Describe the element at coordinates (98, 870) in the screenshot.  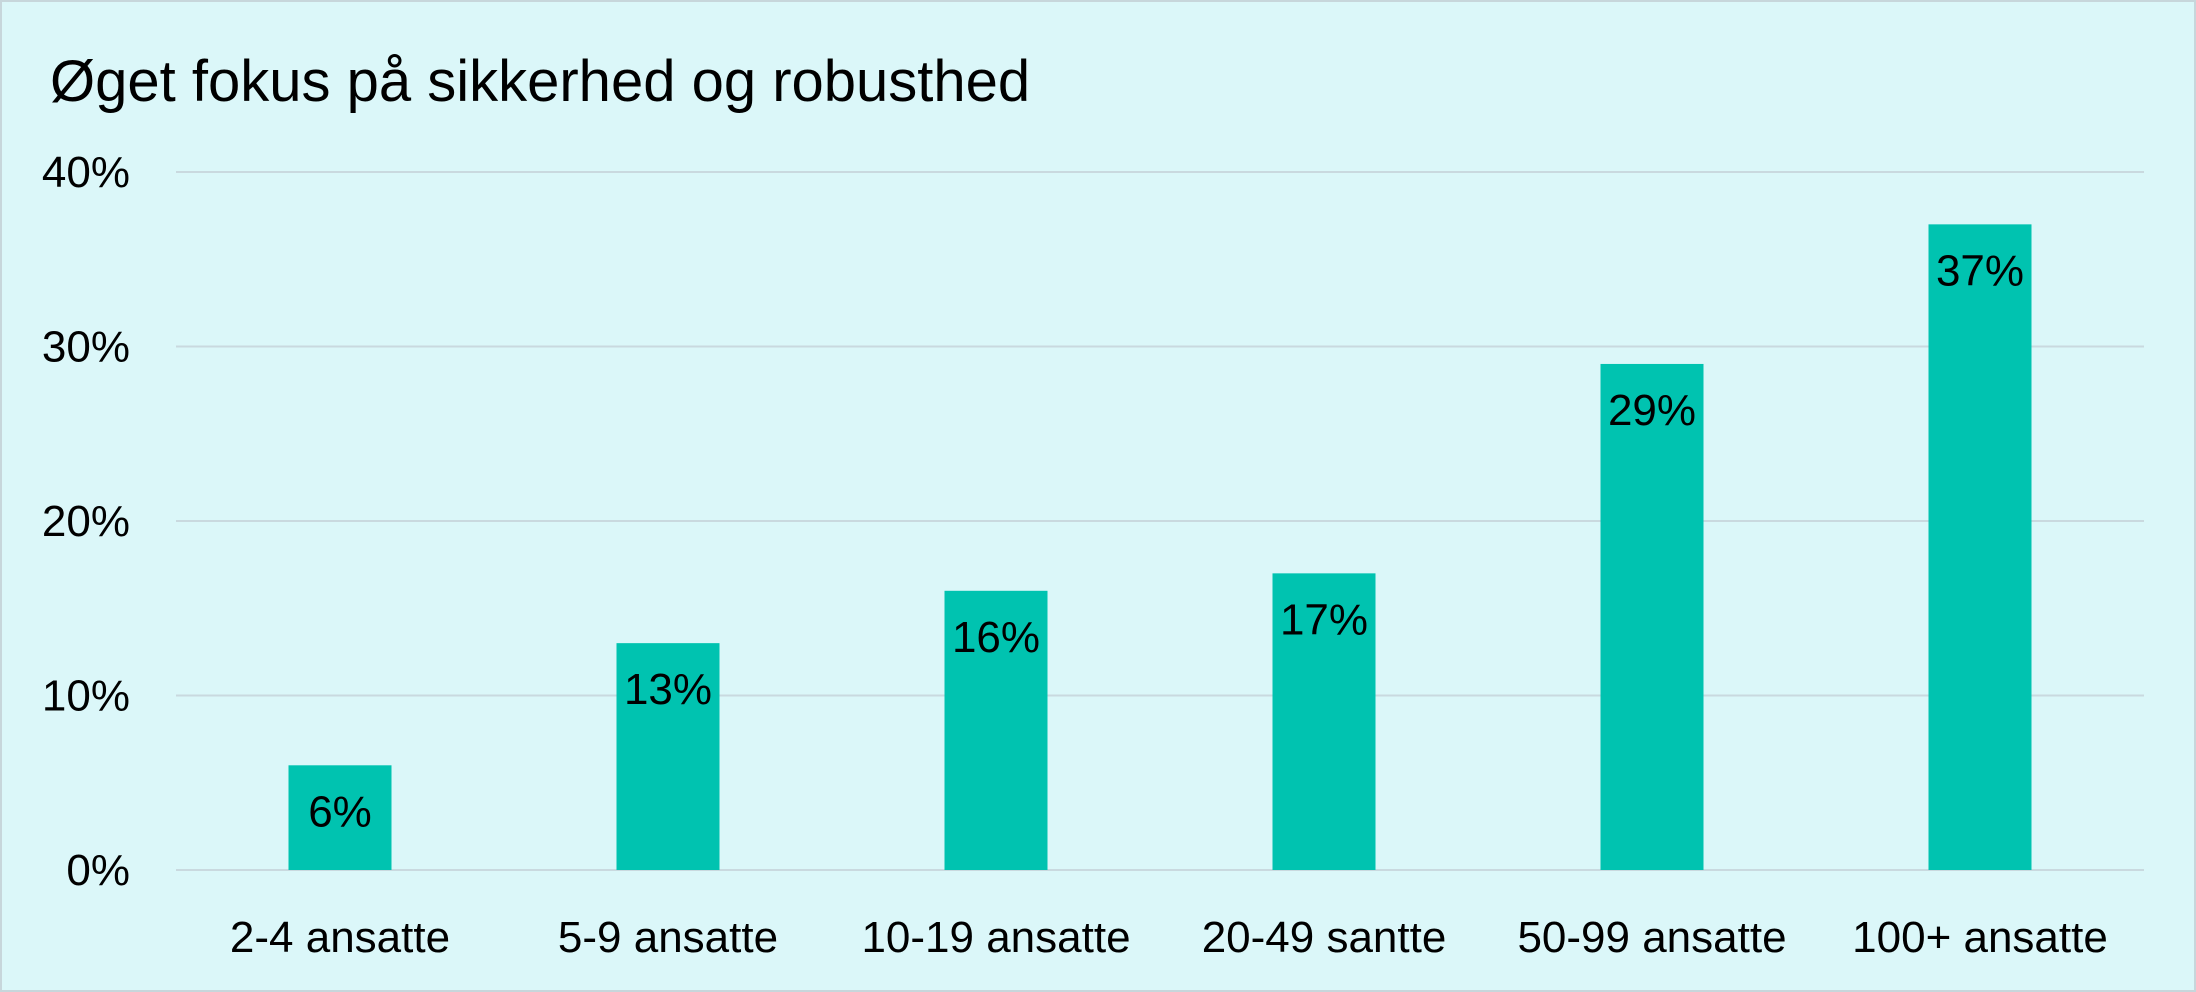
I see `y-tick-label: 0%` at that location.